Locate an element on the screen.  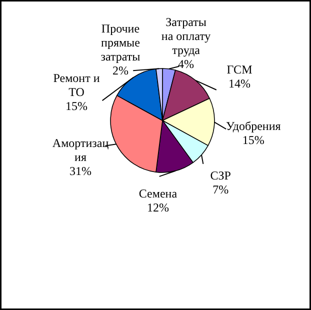
data-label: 7% is located at coordinates (220, 189).